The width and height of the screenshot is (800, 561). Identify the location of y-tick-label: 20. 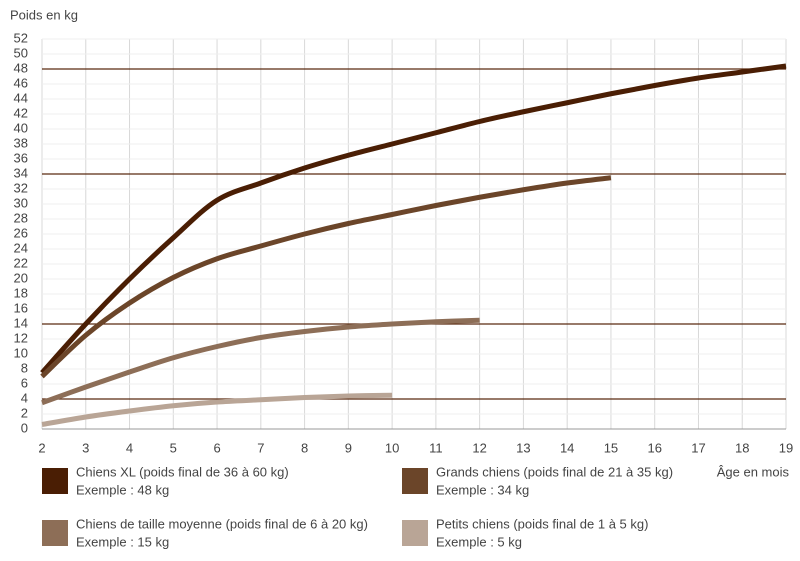
(21, 277).